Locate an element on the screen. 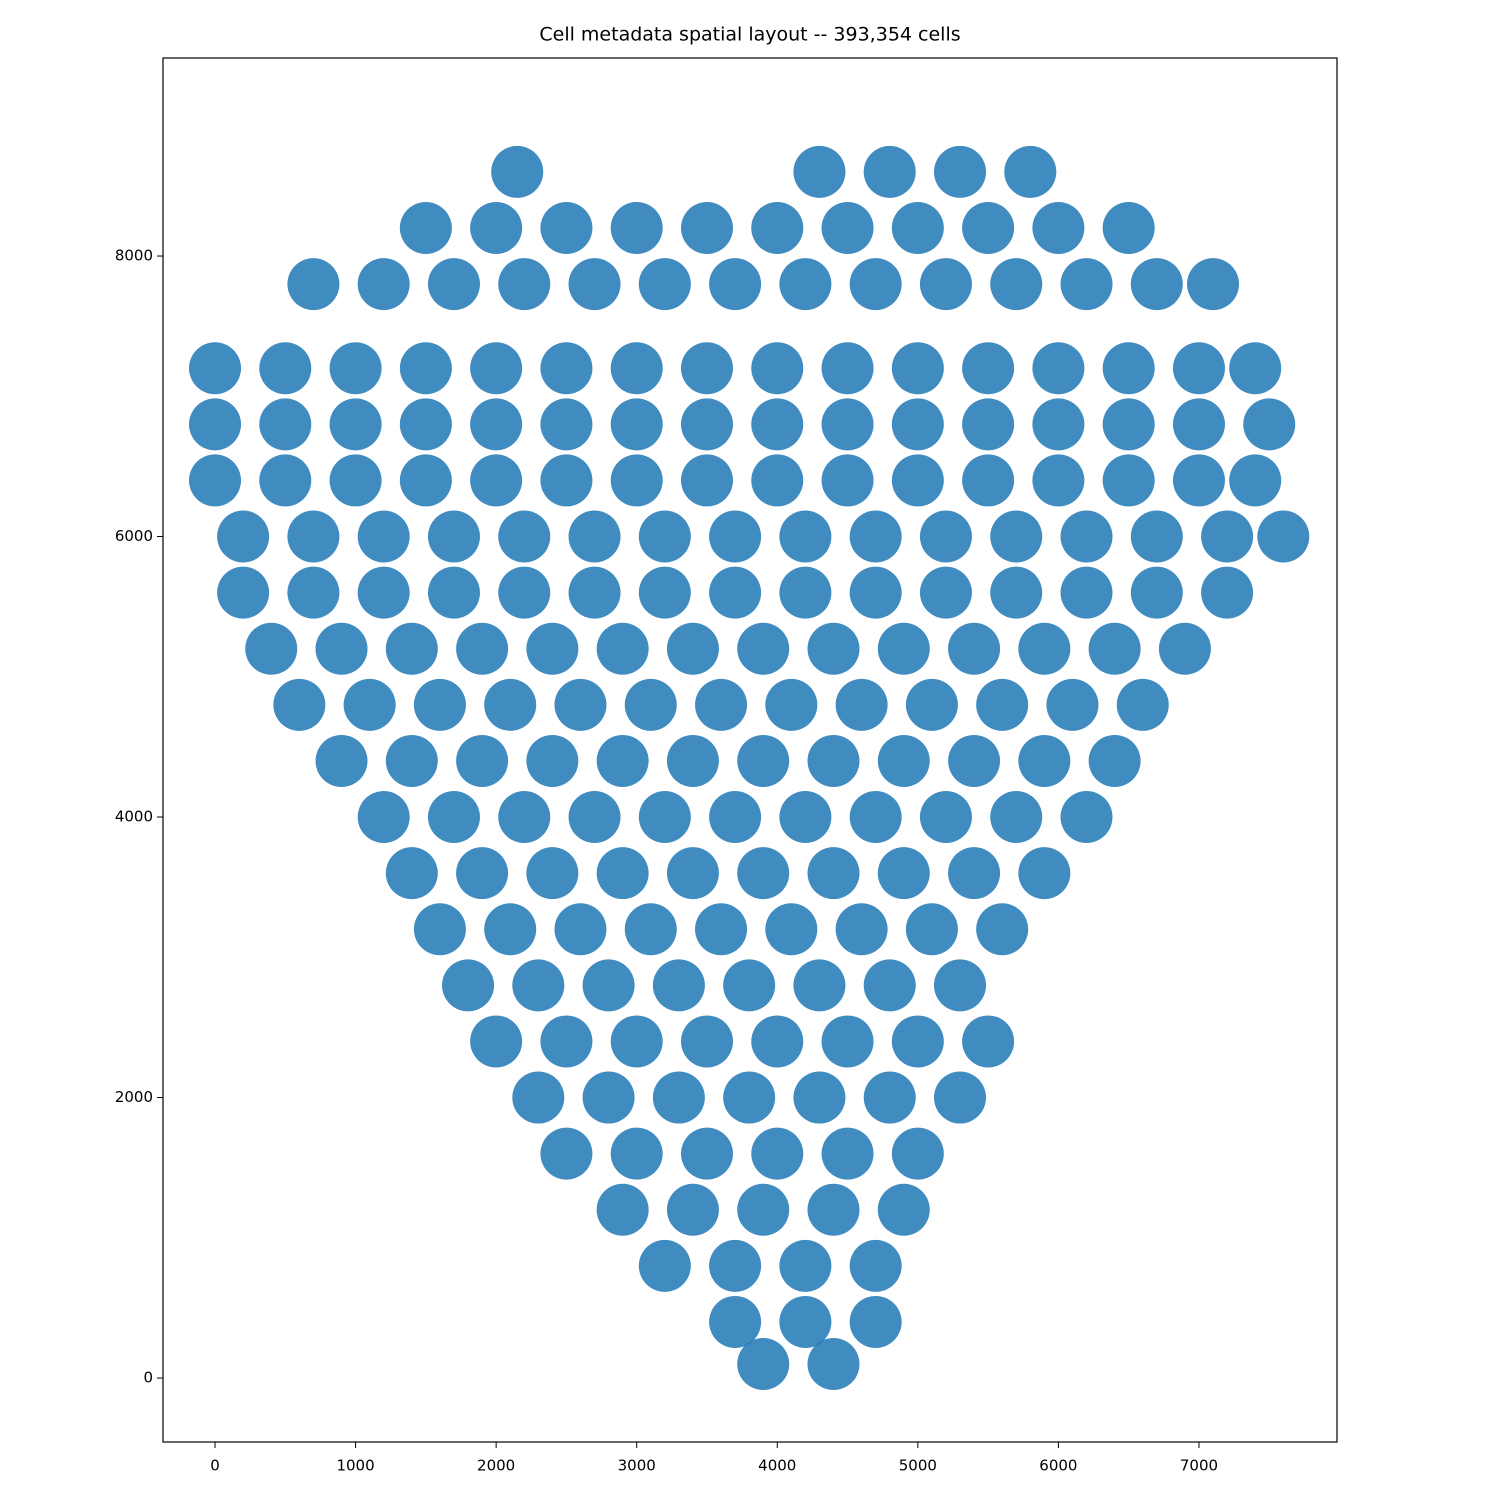 The width and height of the screenshot is (1500, 1504). y-tick-label: 8000 is located at coordinates (134, 256).